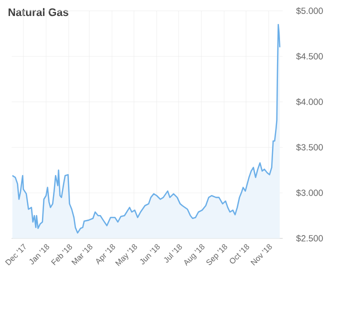  Describe the element at coordinates (309, 192) in the screenshot. I see `y-tick-label: $3.000` at that location.